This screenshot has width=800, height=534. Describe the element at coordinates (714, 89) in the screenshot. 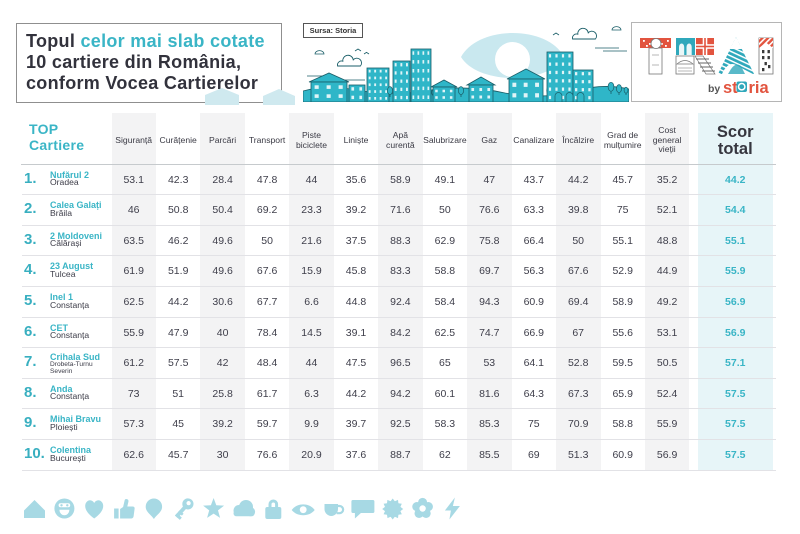

I see `svg-text: by` at that location.